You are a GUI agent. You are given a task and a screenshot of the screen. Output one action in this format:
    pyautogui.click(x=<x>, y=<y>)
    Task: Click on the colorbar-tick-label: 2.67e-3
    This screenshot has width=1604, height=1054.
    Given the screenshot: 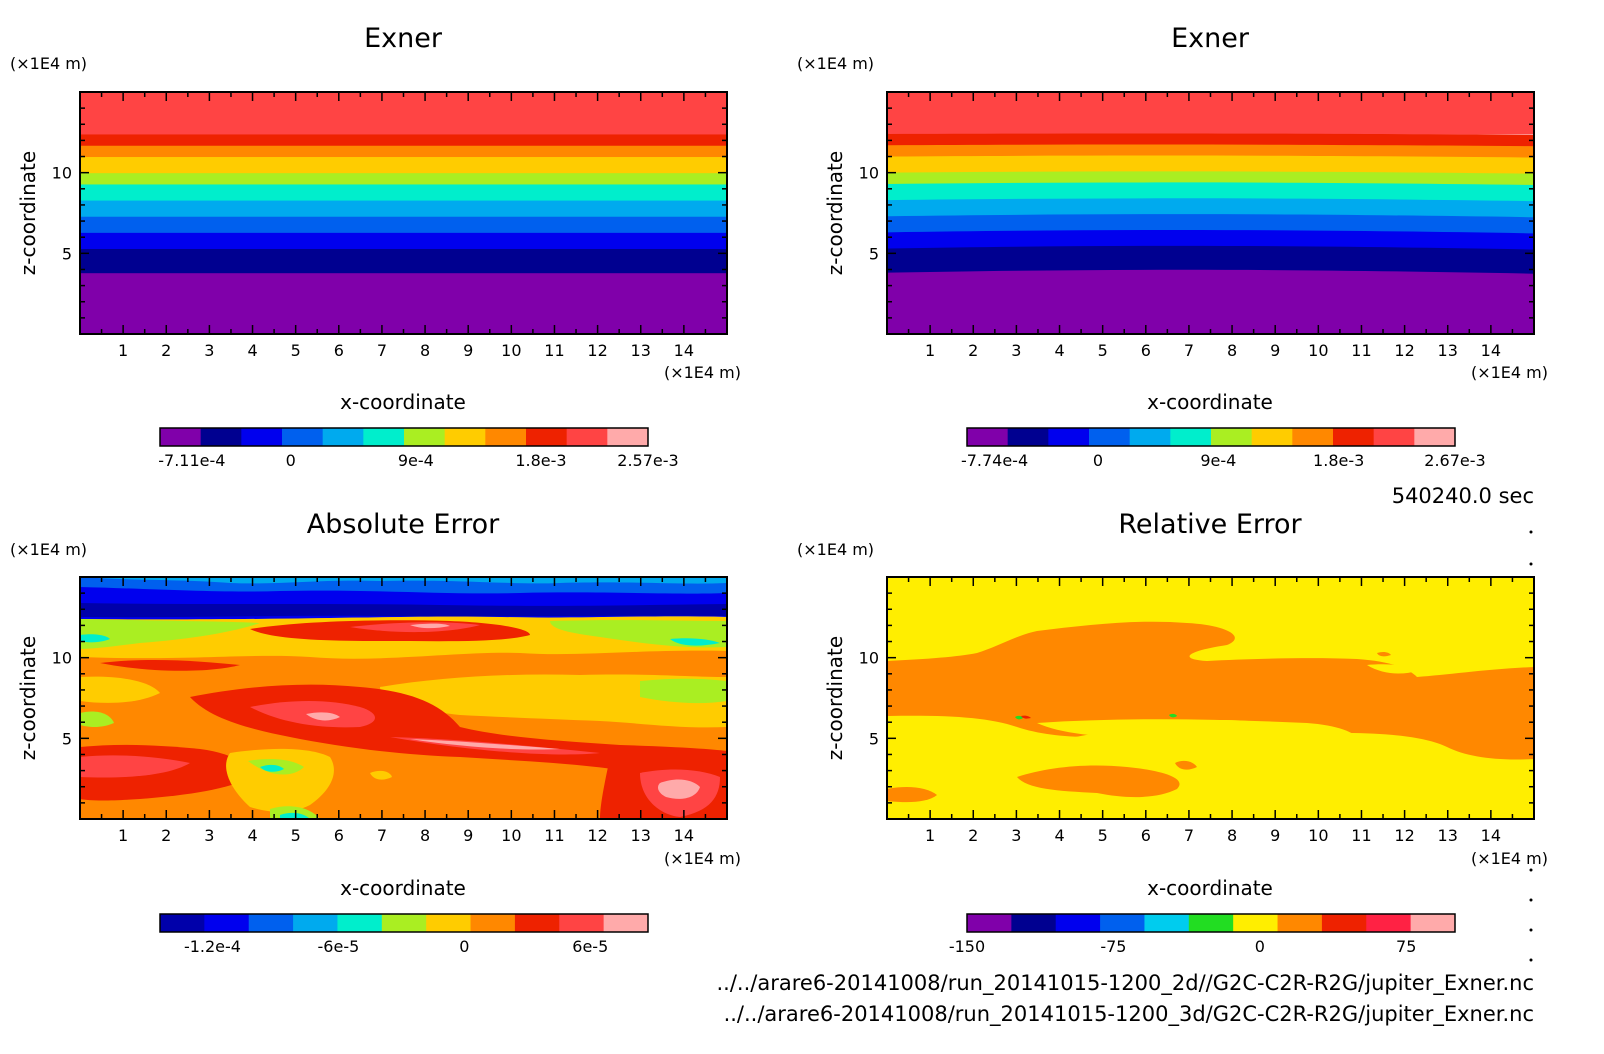 What is the action you would take?
    pyautogui.click(x=1454, y=460)
    